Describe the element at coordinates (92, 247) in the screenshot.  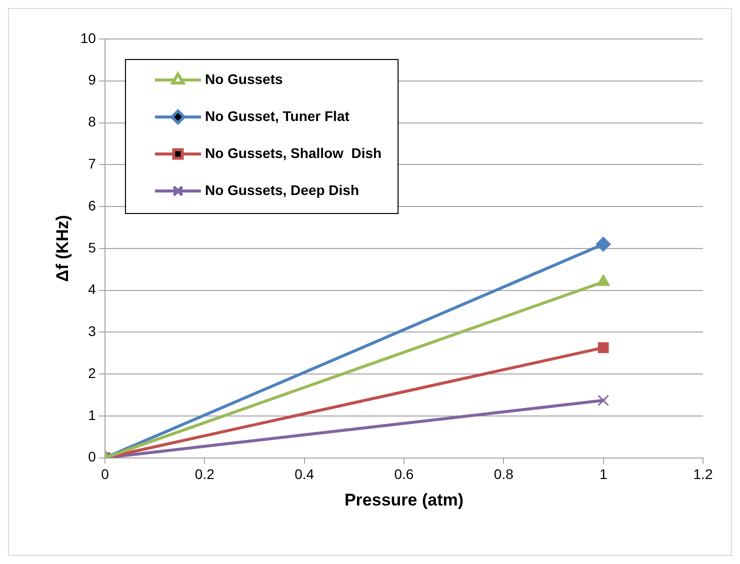
I see `y-tick-label: 5` at that location.